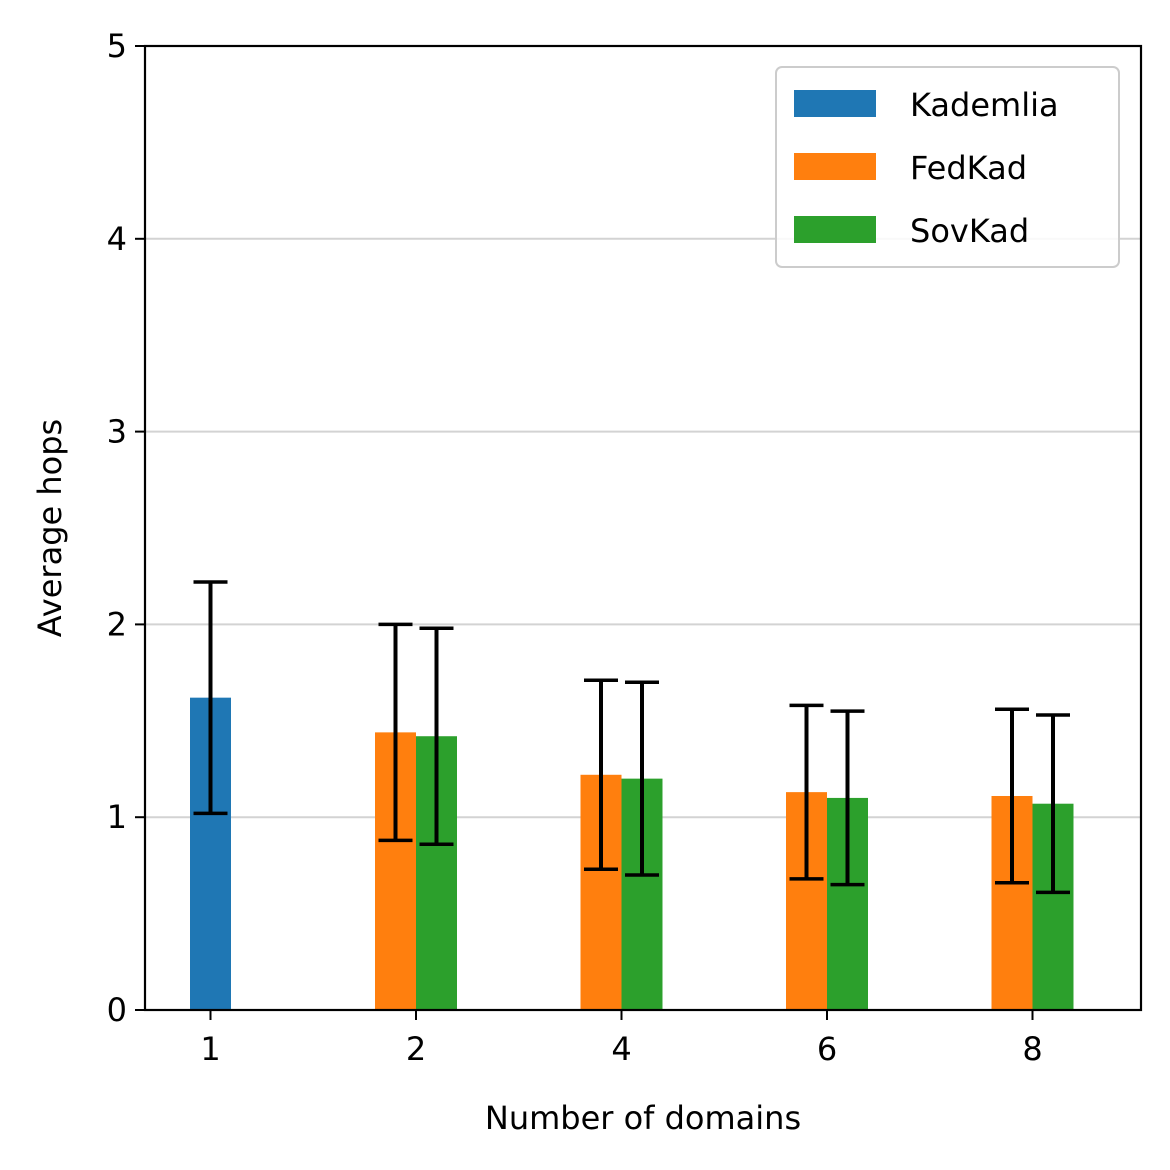 This screenshot has height=1170, width=1170. I want to click on x-axis: 1 2 4 6 8, so click(621, 1039).